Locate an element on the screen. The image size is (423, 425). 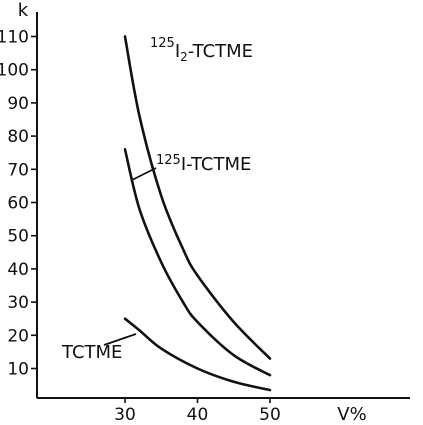
y-tick-label: 60 is located at coordinates (18, 204).